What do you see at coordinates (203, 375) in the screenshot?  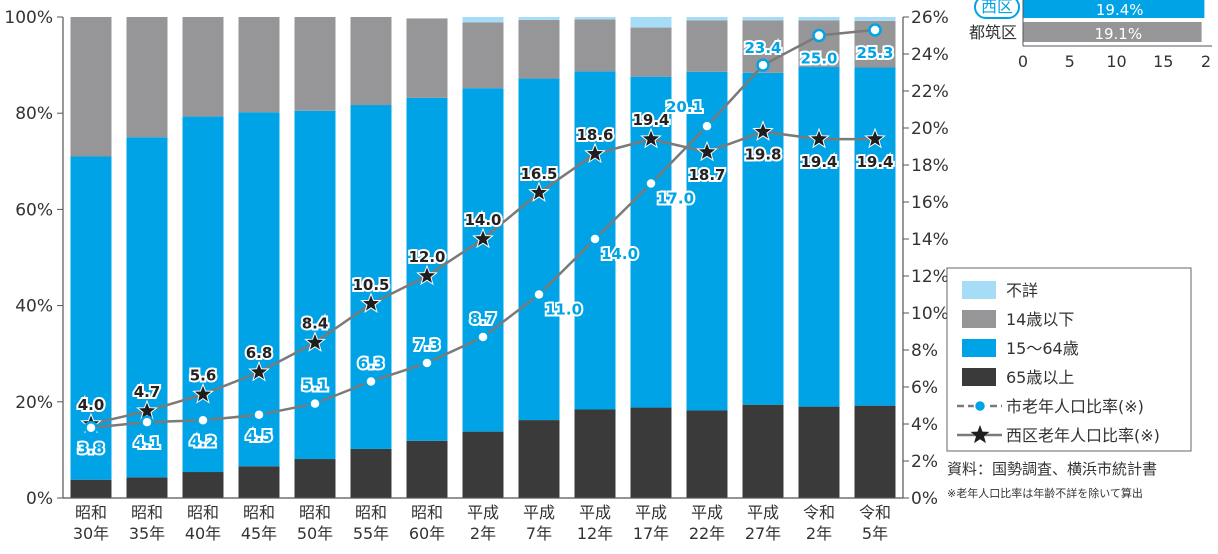 I see `ward-data-label: 5.6` at bounding box center [203, 375].